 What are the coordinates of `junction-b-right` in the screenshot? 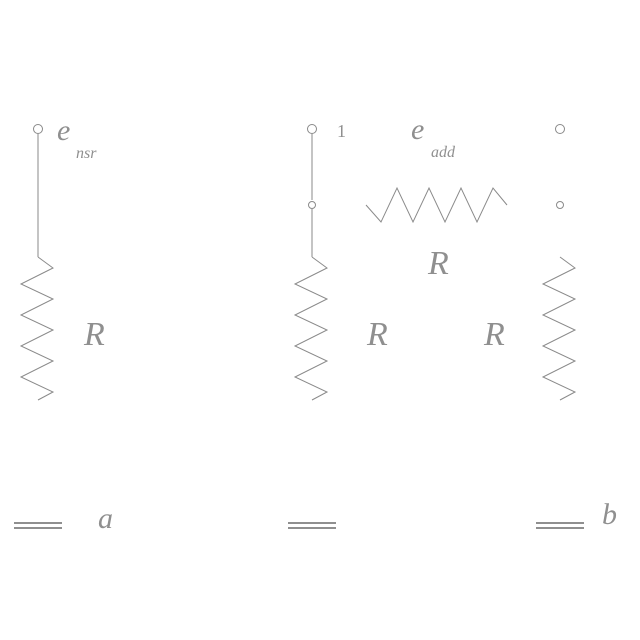 It's located at (560, 205).